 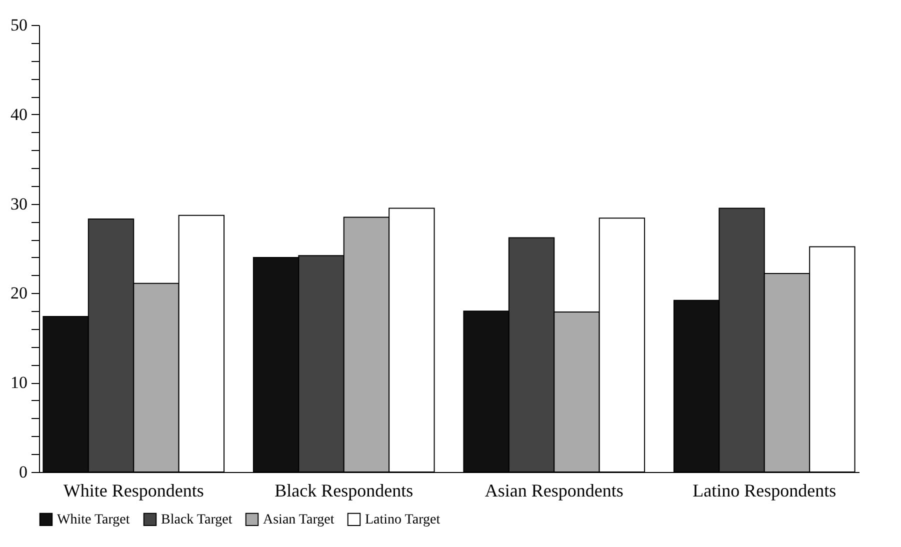 I want to click on legend-label: Latino Target, so click(x=402, y=520).